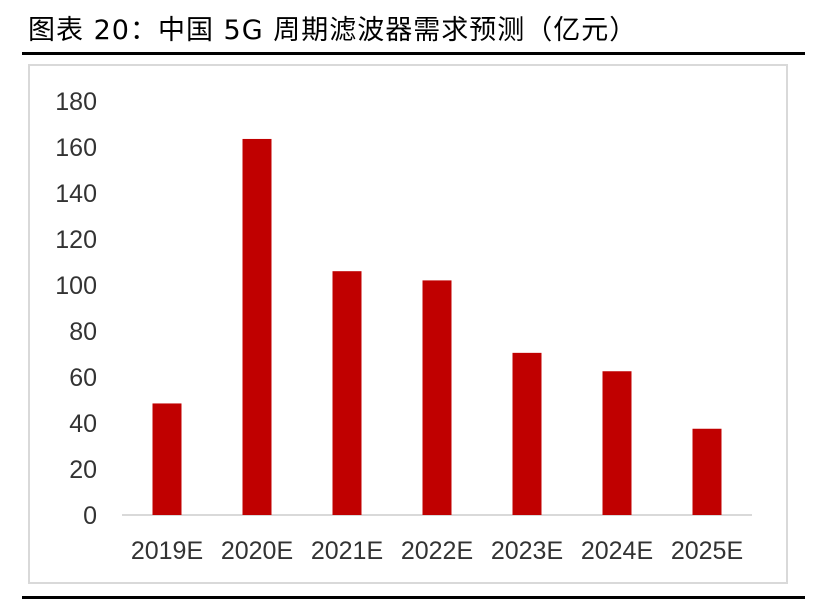 This screenshot has width=815, height=602. Describe the element at coordinates (347, 551) in the screenshot. I see `x-tick-label: 2021E` at that location.